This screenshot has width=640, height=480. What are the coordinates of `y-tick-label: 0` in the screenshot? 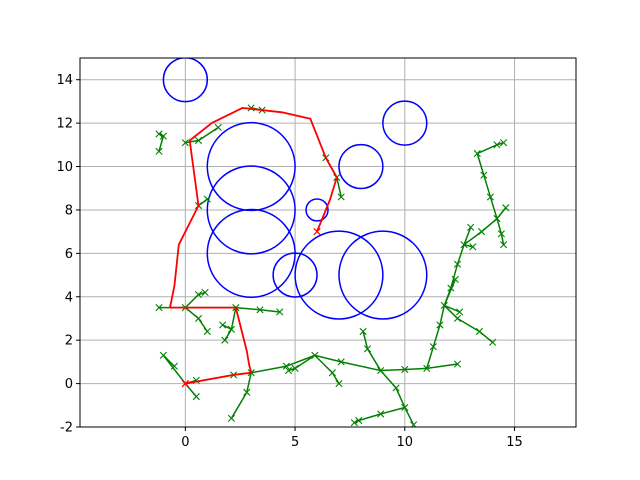 It's located at (69, 384).